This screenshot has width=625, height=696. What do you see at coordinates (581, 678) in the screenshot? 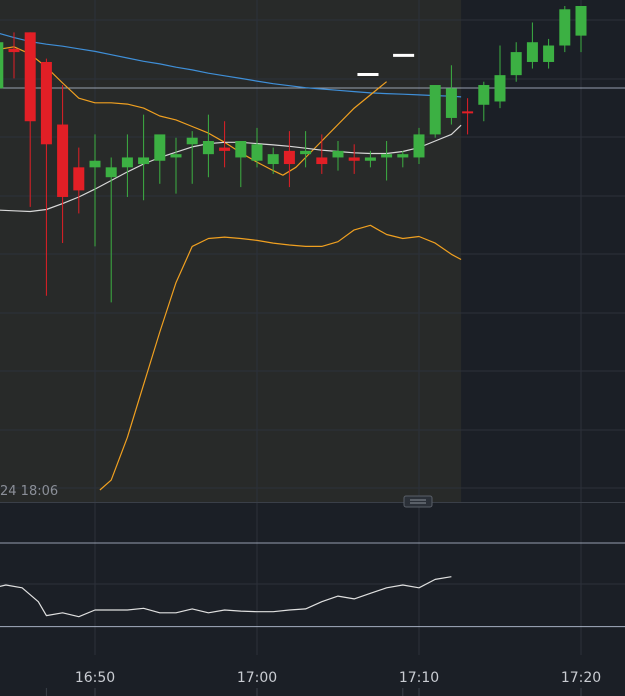
I see `x-tick-label: 17:20` at bounding box center [581, 678].